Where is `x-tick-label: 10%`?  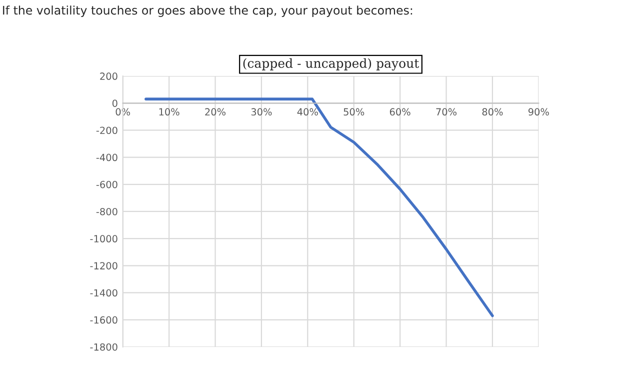
x-tick-label: 10% is located at coordinates (169, 112).